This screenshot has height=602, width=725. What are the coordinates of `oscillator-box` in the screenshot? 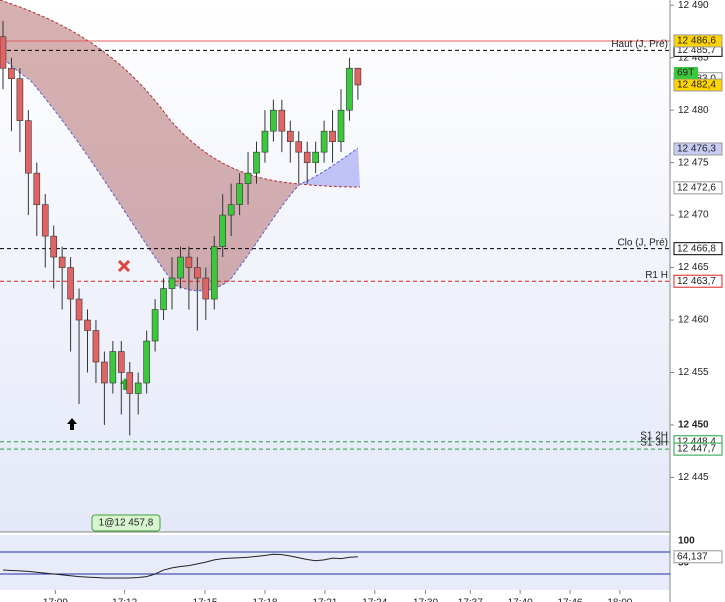 It's located at (698, 557).